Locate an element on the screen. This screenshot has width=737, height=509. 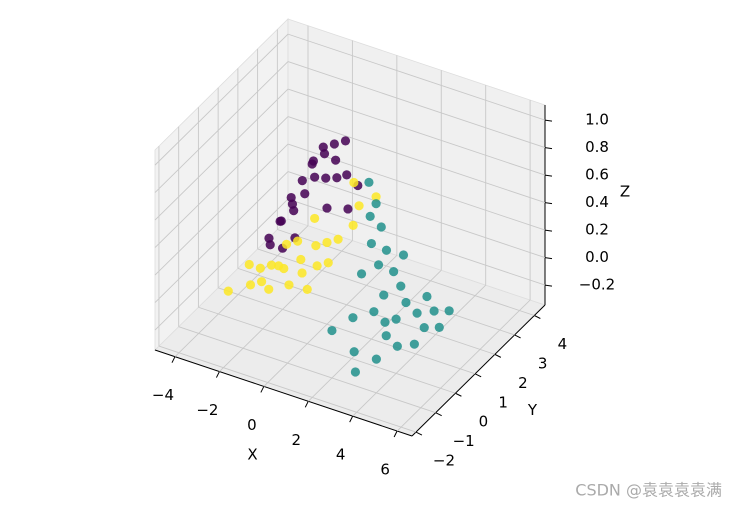
x-axis-line is located at coordinates (283, 393).